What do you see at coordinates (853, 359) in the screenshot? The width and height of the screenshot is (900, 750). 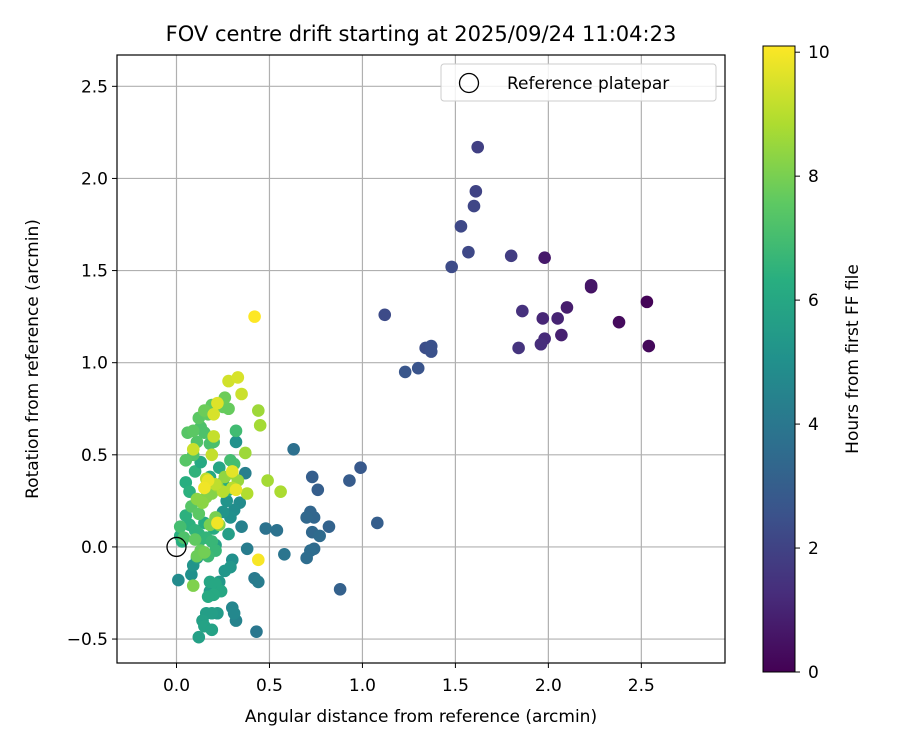 I see `colorbar-label: Hours from first FF file` at bounding box center [853, 359].